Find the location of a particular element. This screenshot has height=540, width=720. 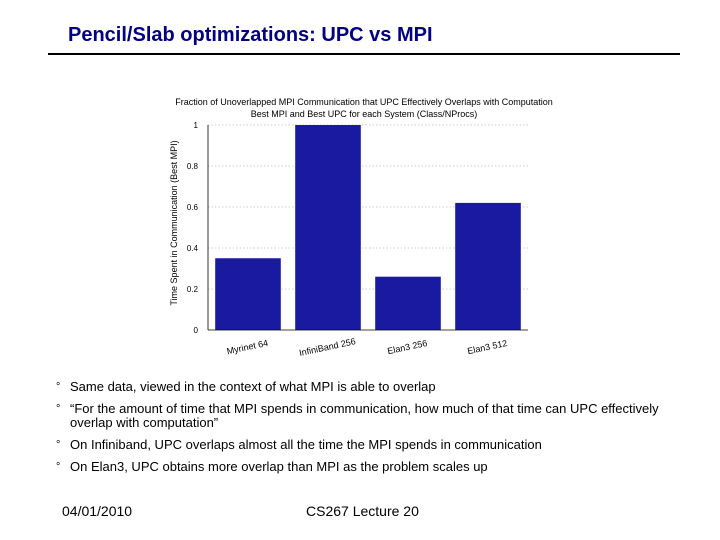

y-axis-label: Time Spent in Communication (Best MPI) is located at coordinates (174, 222).